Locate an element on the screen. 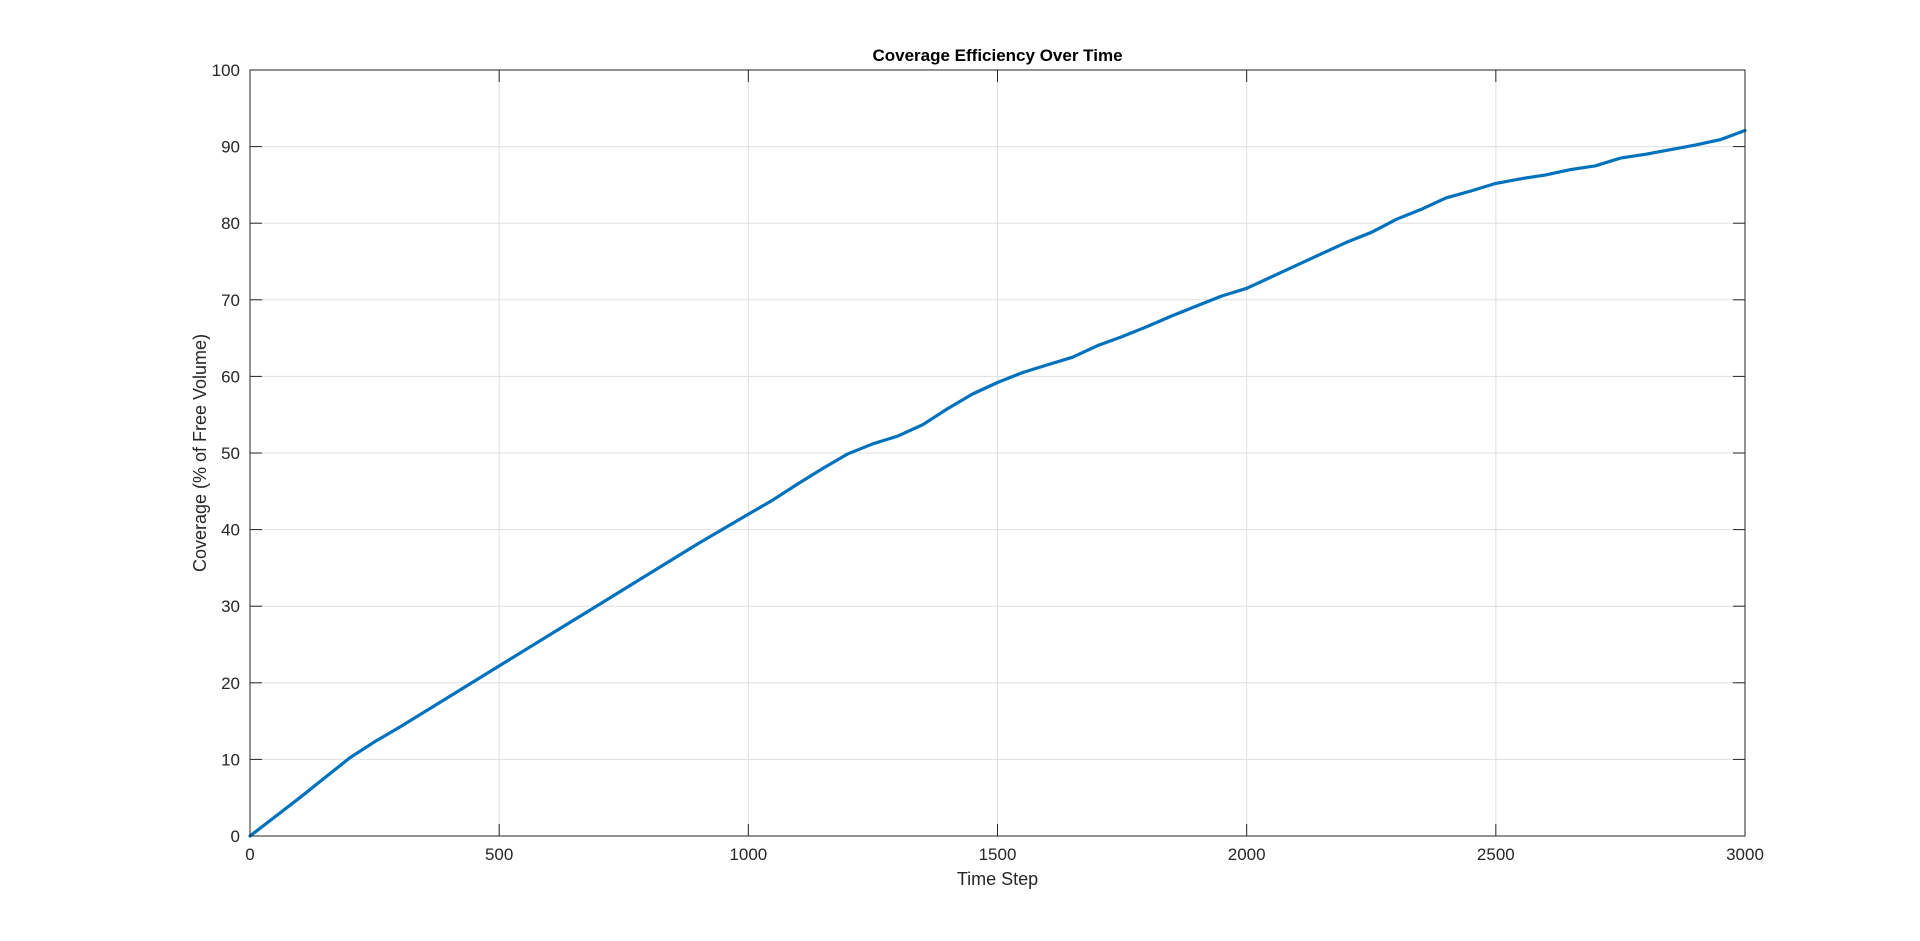 The height and width of the screenshot is (941, 1920). y-tick-label: 70 is located at coordinates (230, 300).